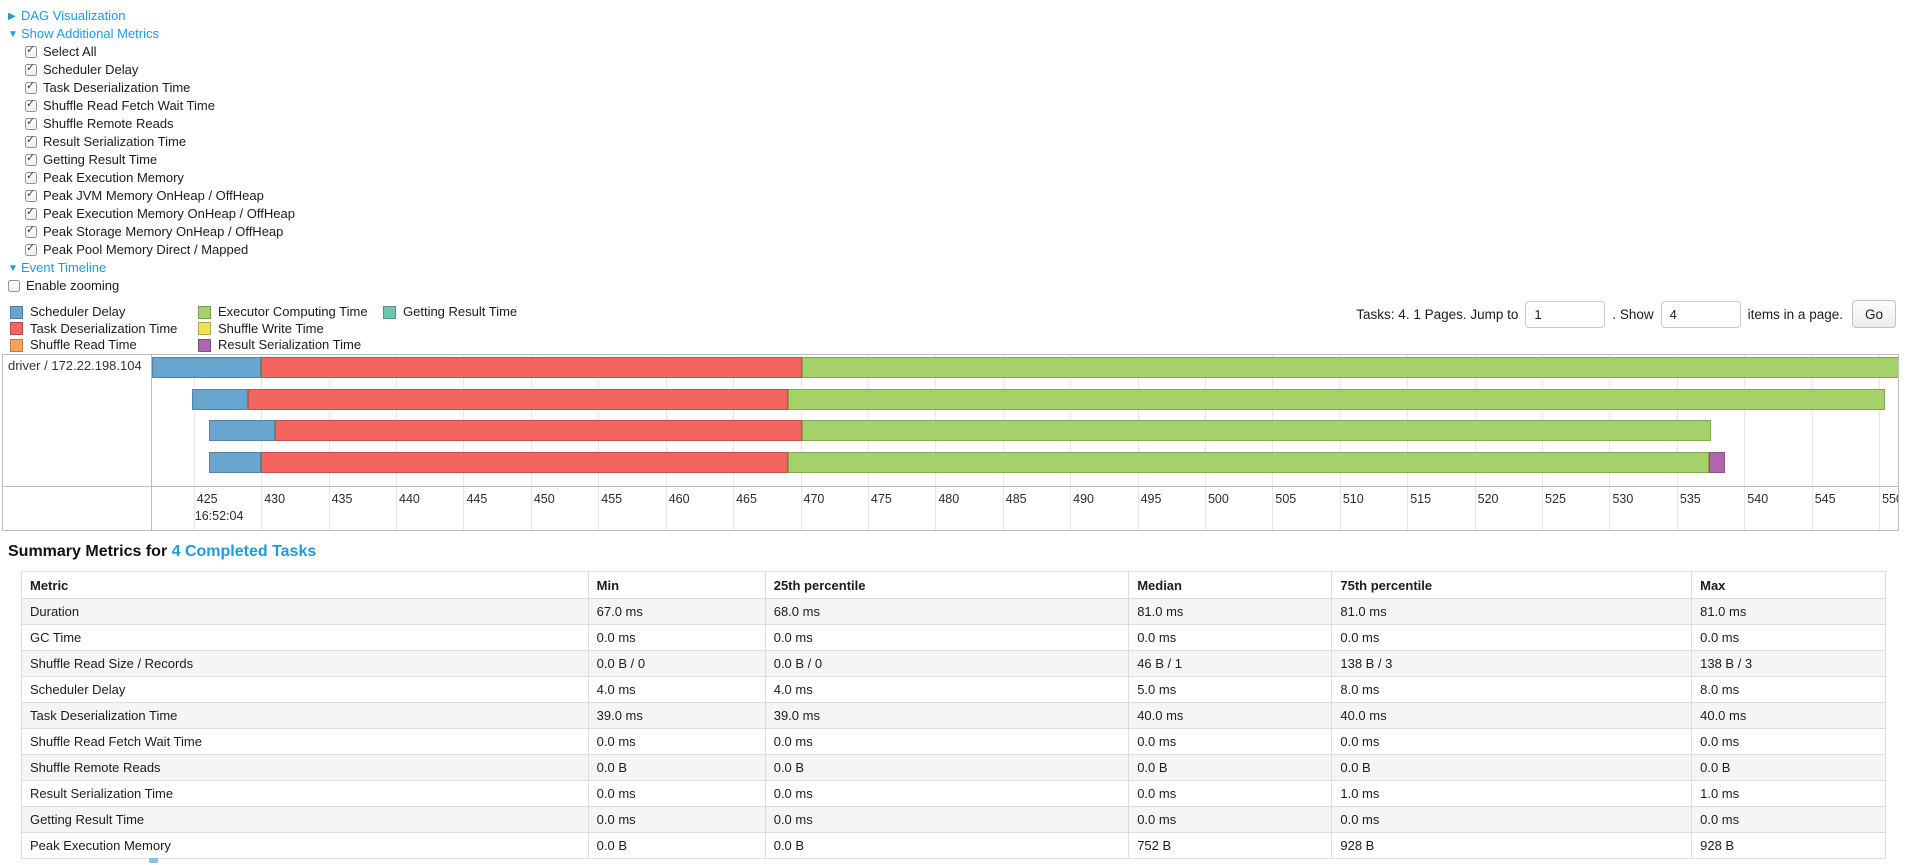 Image resolution: width=1907 pixels, height=865 pixels. Describe the element at coordinates (151, 142) in the screenshot. I see `metric-checkbox-item: ✓ Result Serialization Time` at that location.